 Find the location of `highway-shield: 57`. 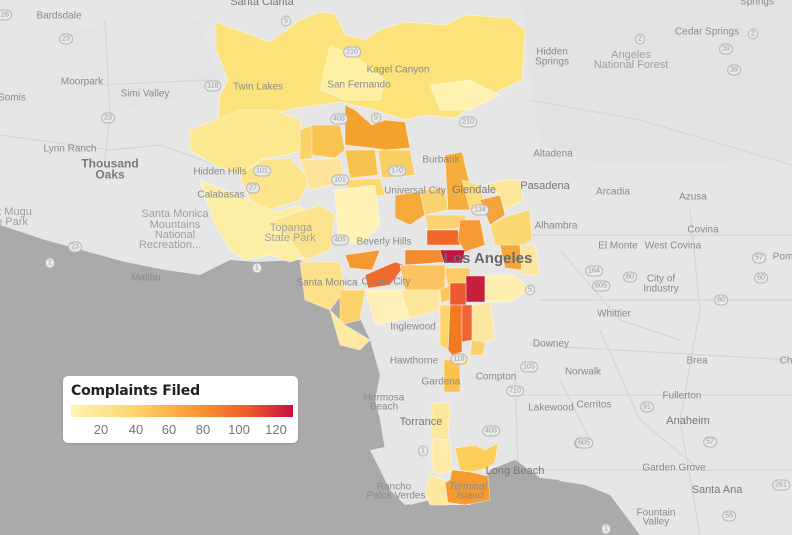

highway-shield: 57 is located at coordinates (759, 258).